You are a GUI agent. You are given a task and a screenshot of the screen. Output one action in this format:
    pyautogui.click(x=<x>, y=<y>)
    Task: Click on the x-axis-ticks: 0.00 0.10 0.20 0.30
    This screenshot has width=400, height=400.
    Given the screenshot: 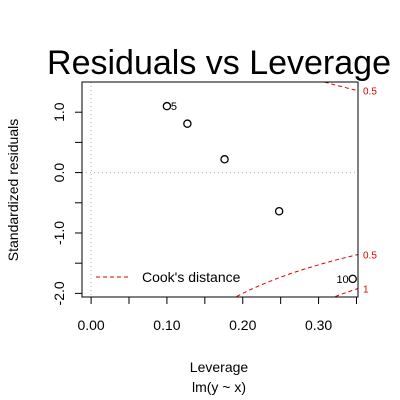 What is the action you would take?
    pyautogui.click(x=217, y=315)
    